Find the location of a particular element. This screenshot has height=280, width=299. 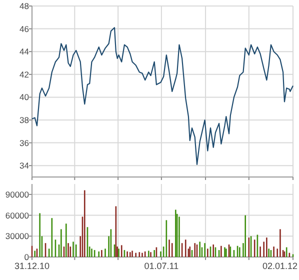

y-tick-label: 46 is located at coordinates (25, 29).